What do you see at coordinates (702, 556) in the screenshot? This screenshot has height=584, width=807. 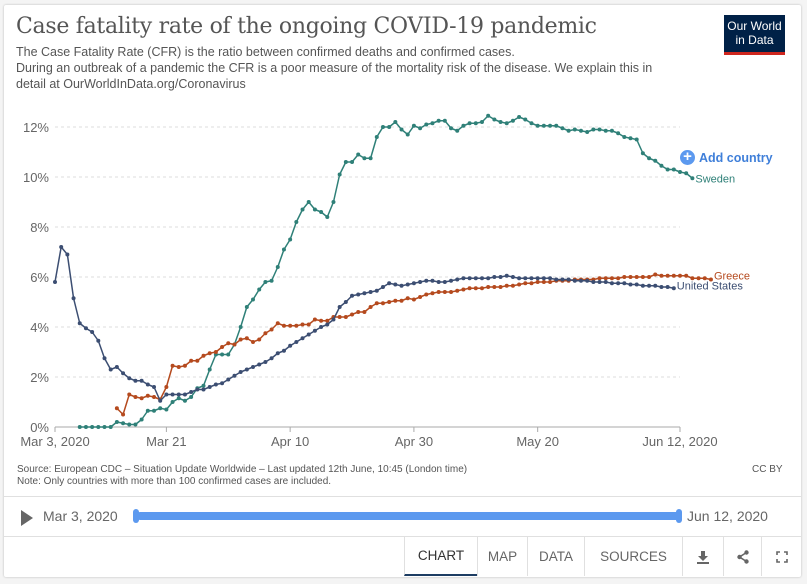 I see `download-button` at bounding box center [702, 556].